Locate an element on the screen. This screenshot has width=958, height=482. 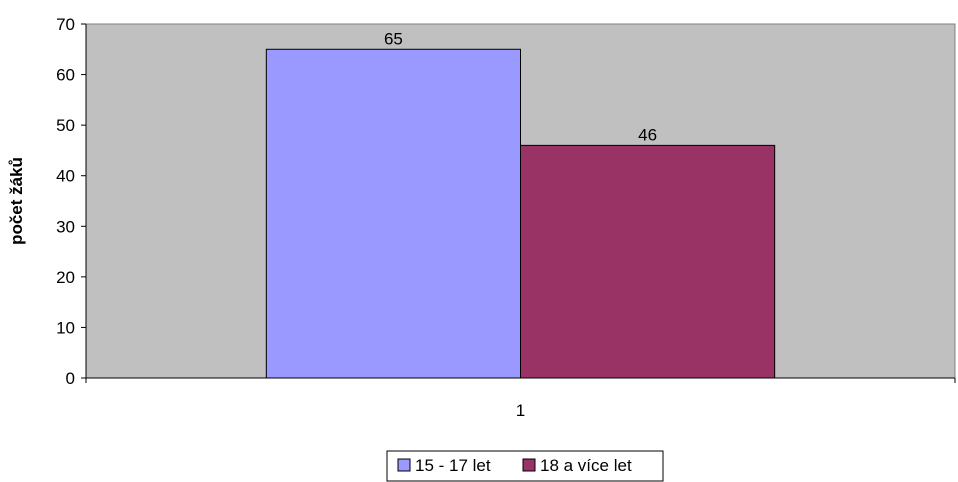
legend: 15 - 17 let 18 a více let is located at coordinates (525, 466).